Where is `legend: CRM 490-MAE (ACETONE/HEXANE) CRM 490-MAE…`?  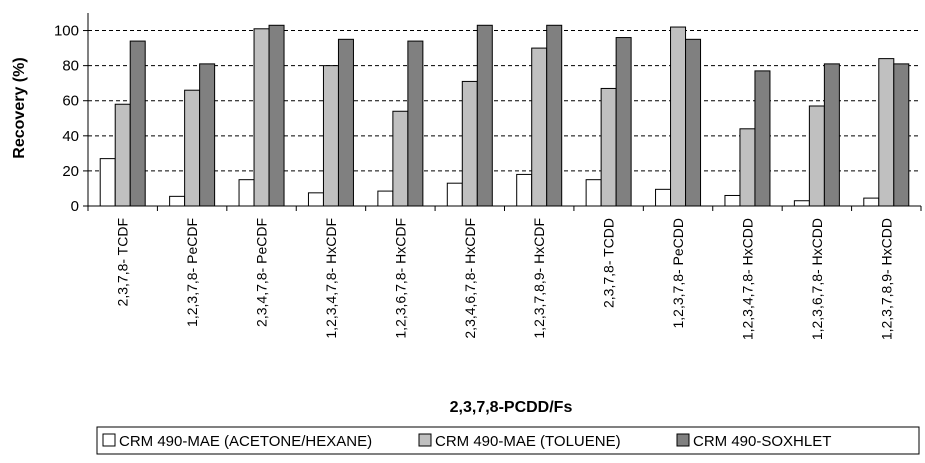
legend: CRM 490-MAE (ACETONE/HEXANE) CRM 490-MAE… is located at coordinates (508, 440).